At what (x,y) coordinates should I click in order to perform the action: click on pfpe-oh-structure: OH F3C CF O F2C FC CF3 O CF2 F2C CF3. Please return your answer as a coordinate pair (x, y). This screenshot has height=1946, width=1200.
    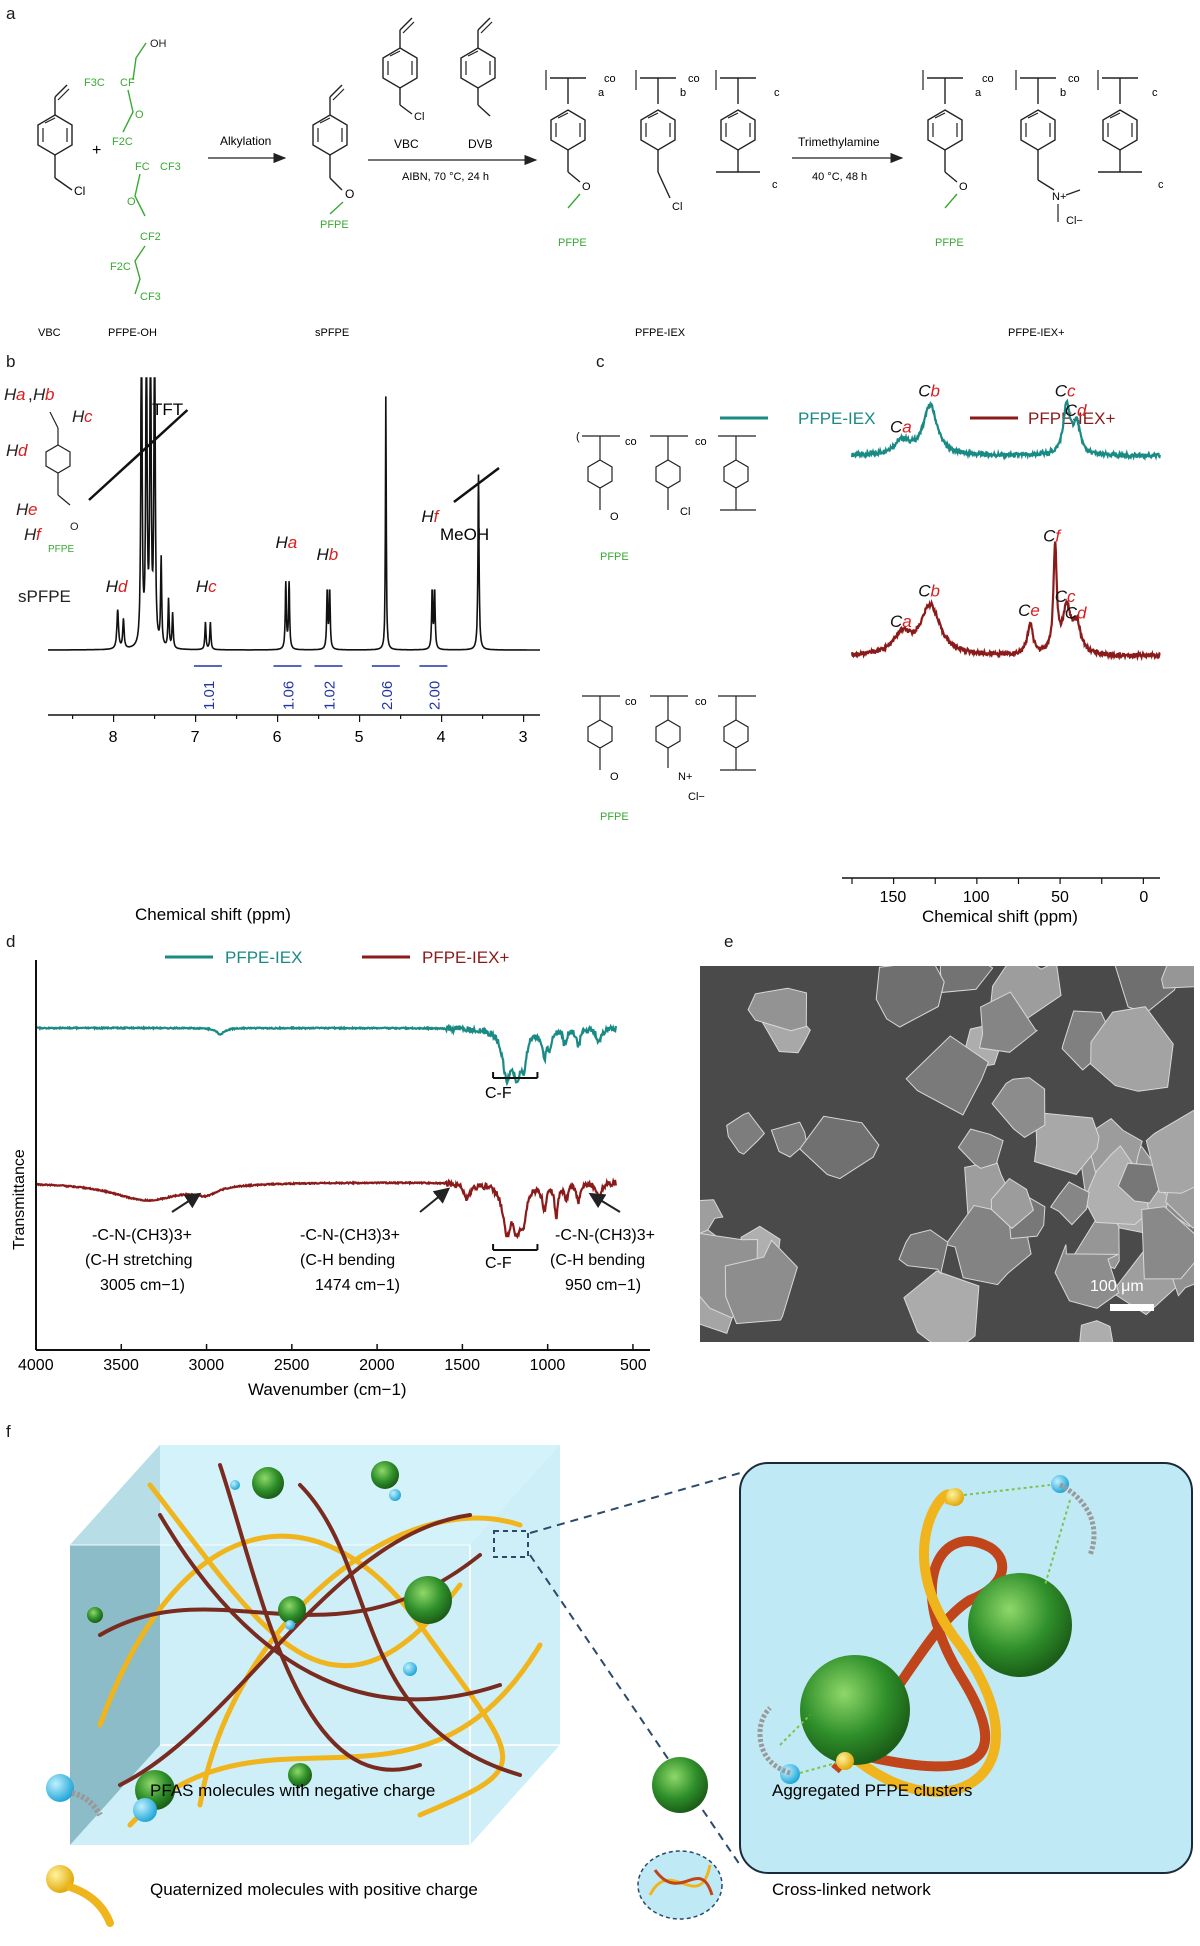
    Looking at the image, I should click on (132, 170).